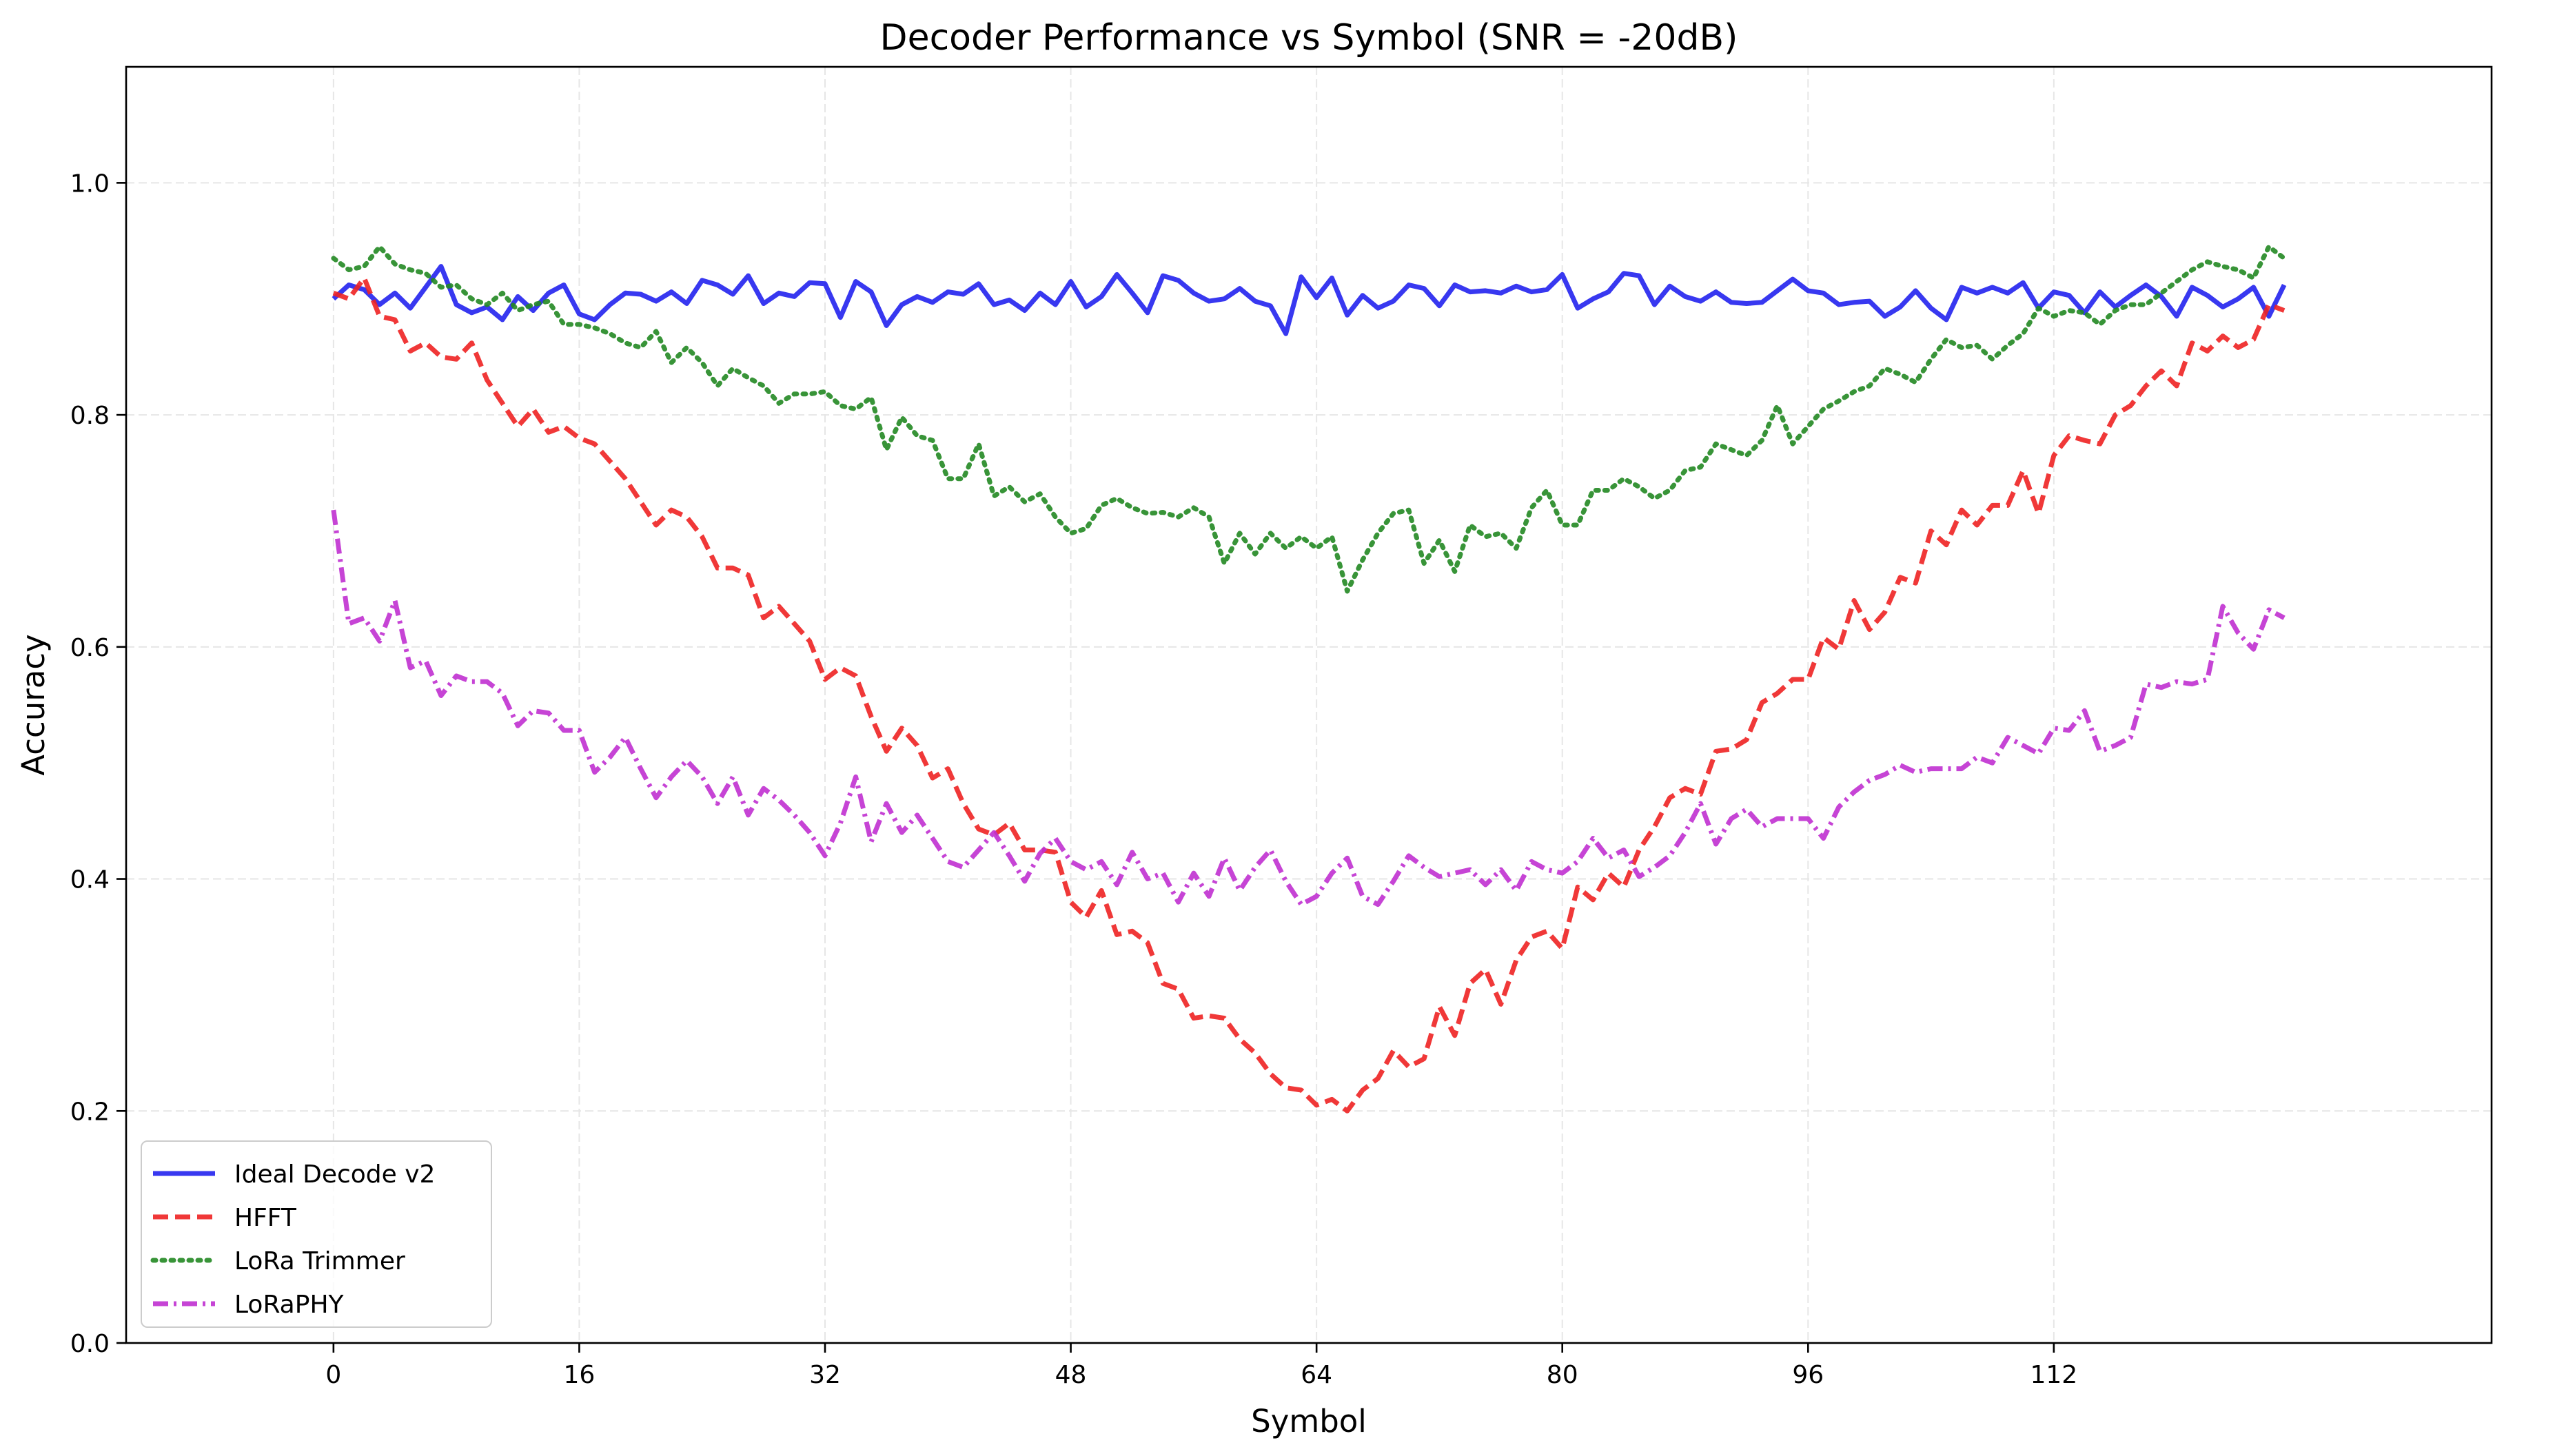 The image size is (2555, 1456). What do you see at coordinates (290, 1305) in the screenshot?
I see `legend-label-3: LoRaPHY` at bounding box center [290, 1305].